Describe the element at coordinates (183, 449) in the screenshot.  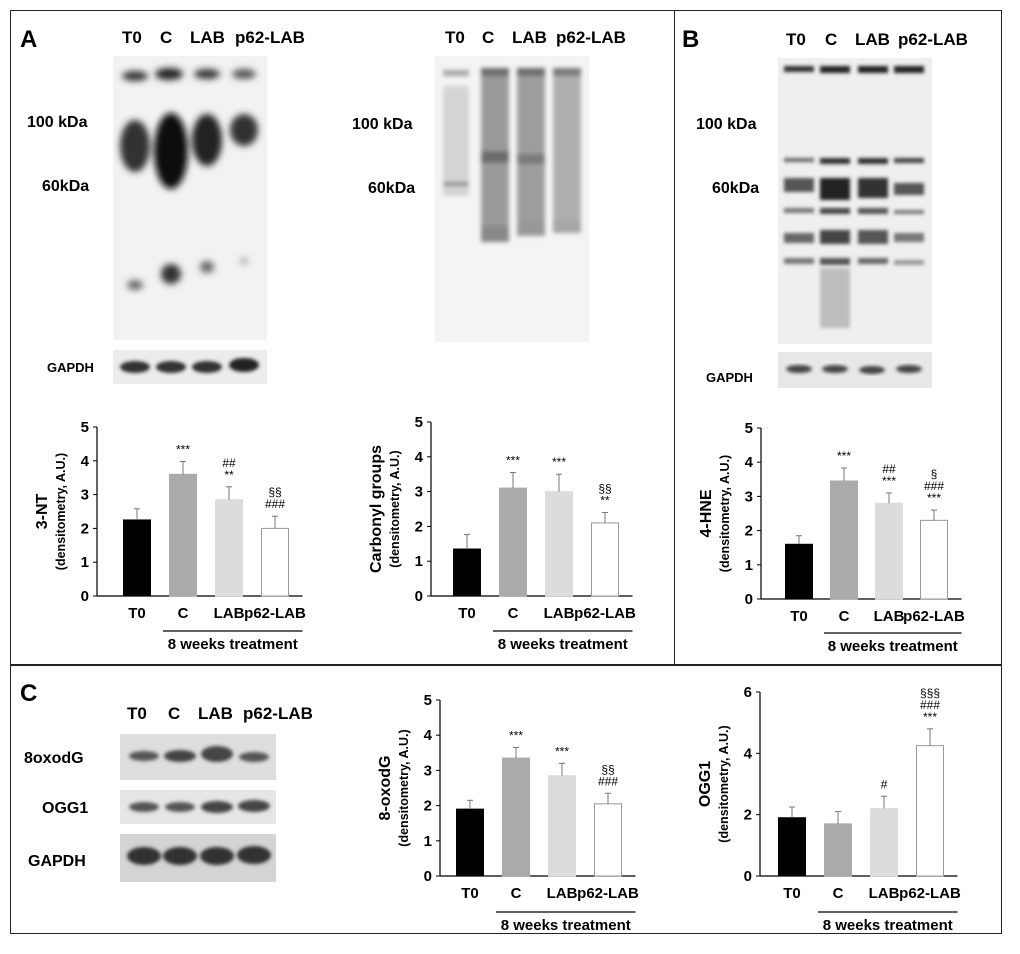
I see `annotation-0-1-0: ***` at that location.